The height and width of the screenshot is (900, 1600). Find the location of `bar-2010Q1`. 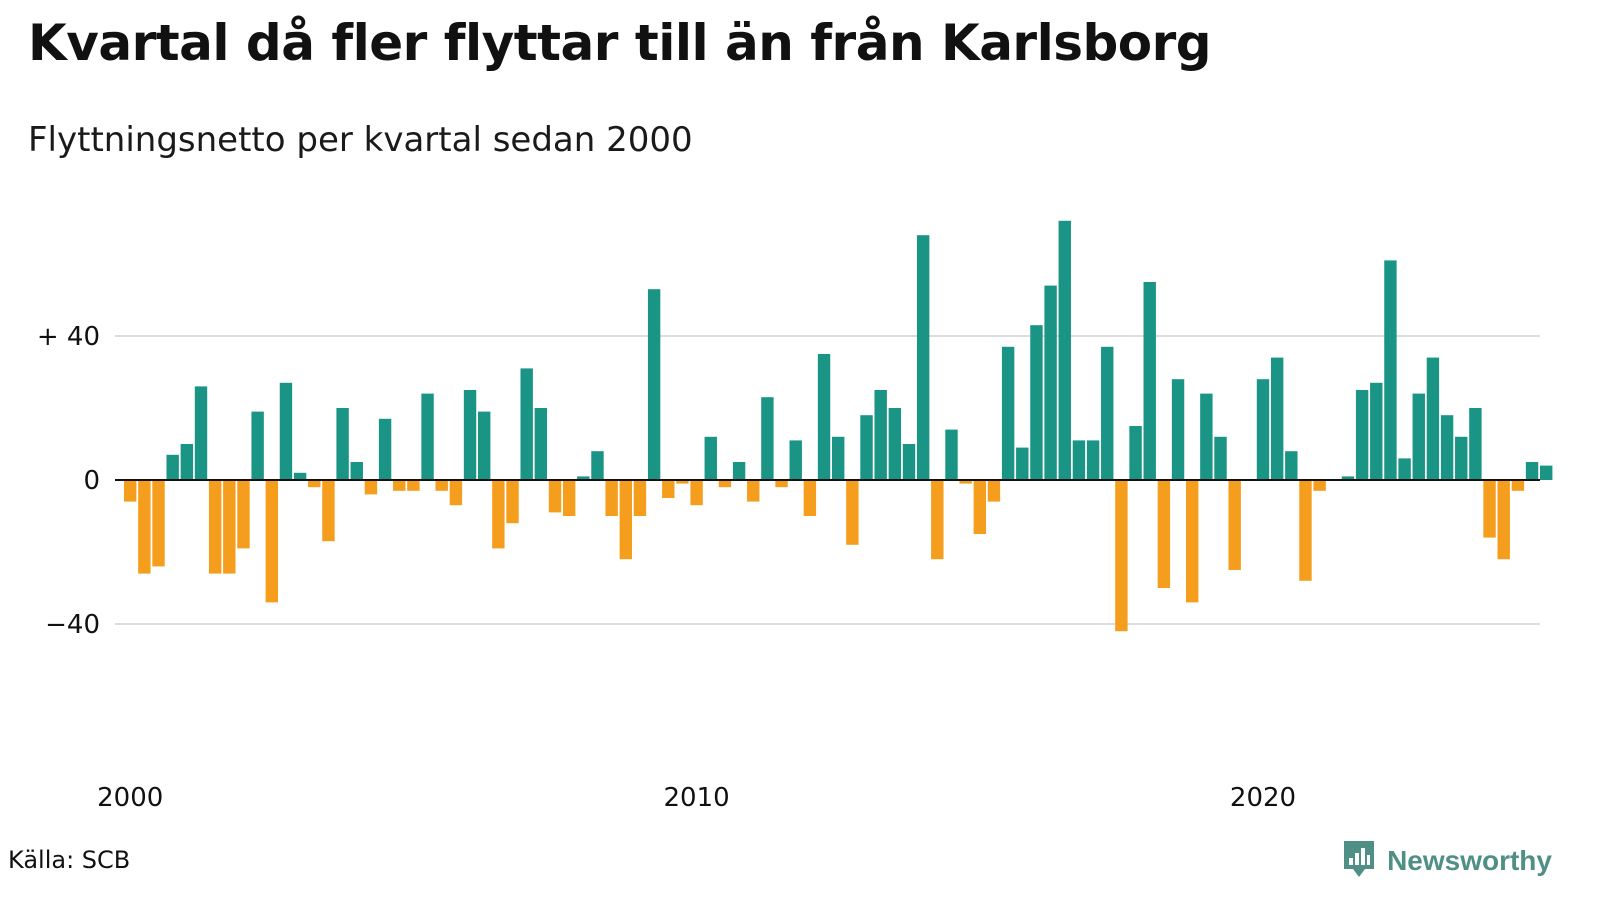

bar-2010Q1 is located at coordinates (696, 493).